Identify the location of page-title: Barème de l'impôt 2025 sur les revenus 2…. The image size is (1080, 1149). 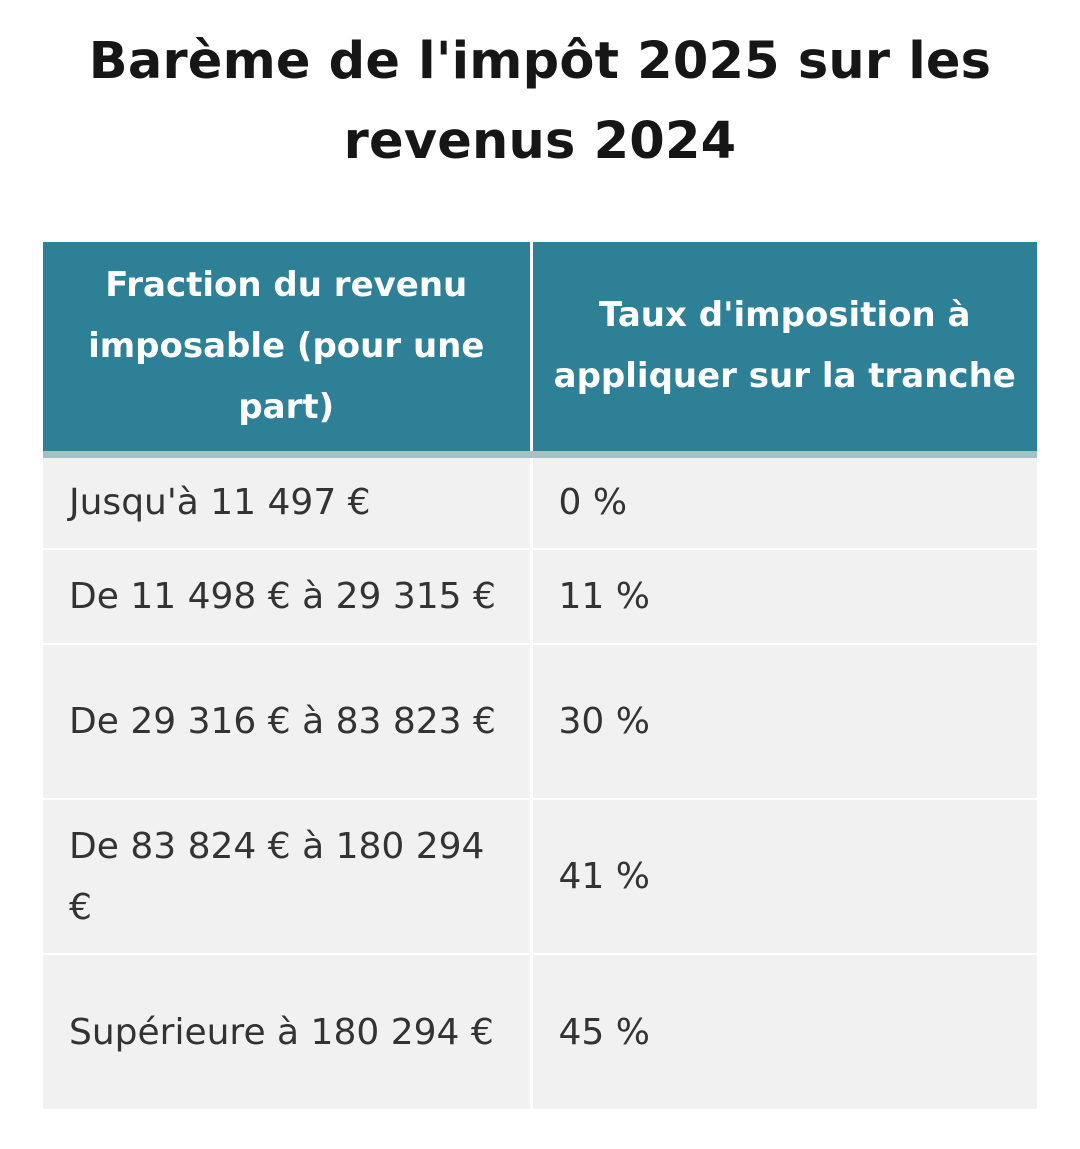
(540, 101).